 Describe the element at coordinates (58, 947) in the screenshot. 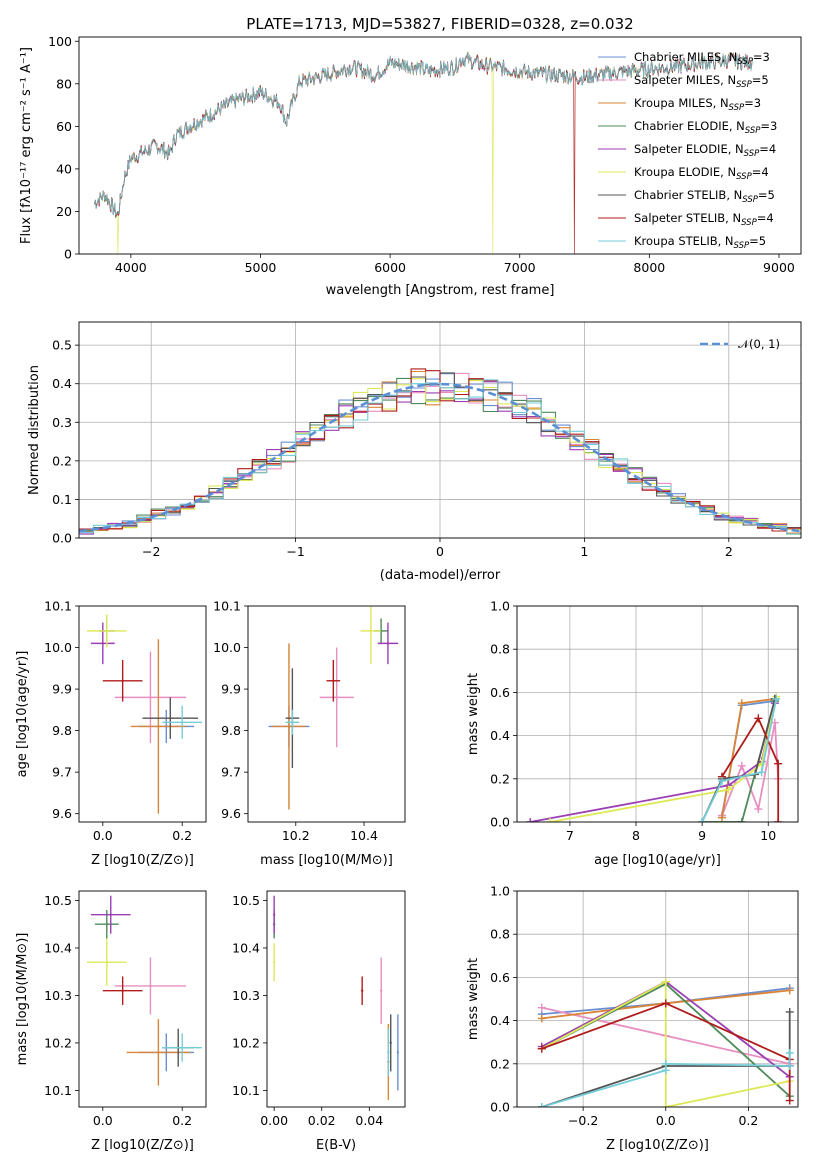

I see `y-tick-label: 10.4` at that location.